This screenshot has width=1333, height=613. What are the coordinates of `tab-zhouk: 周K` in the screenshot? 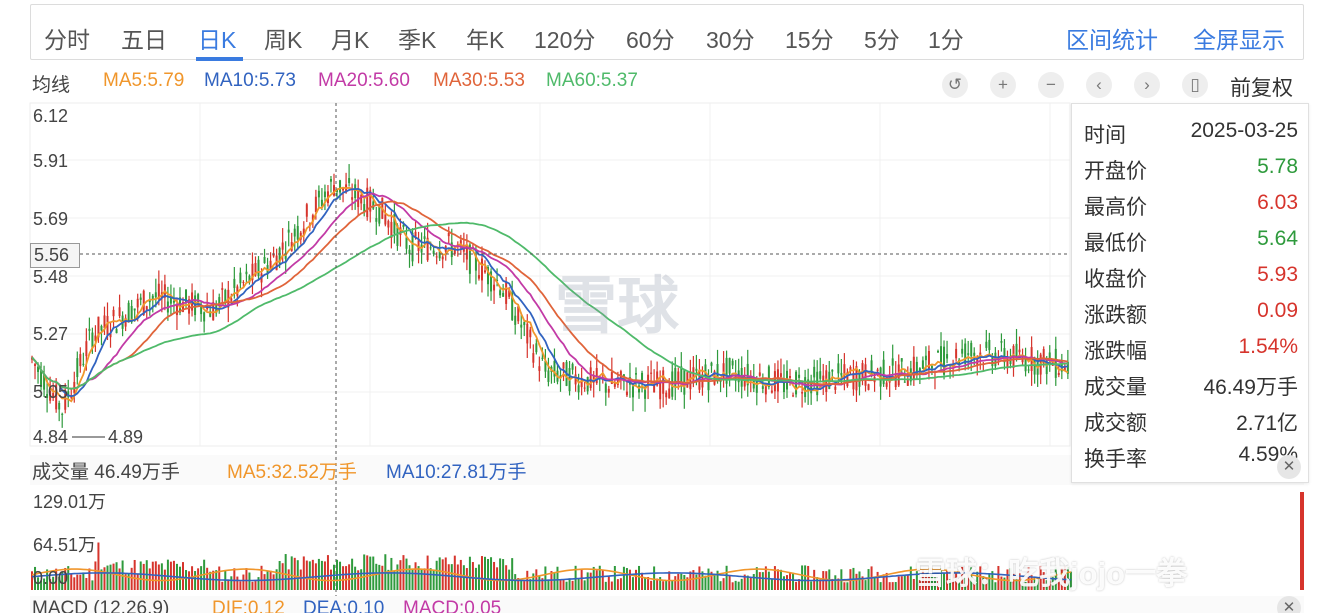 It's located at (283, 40).